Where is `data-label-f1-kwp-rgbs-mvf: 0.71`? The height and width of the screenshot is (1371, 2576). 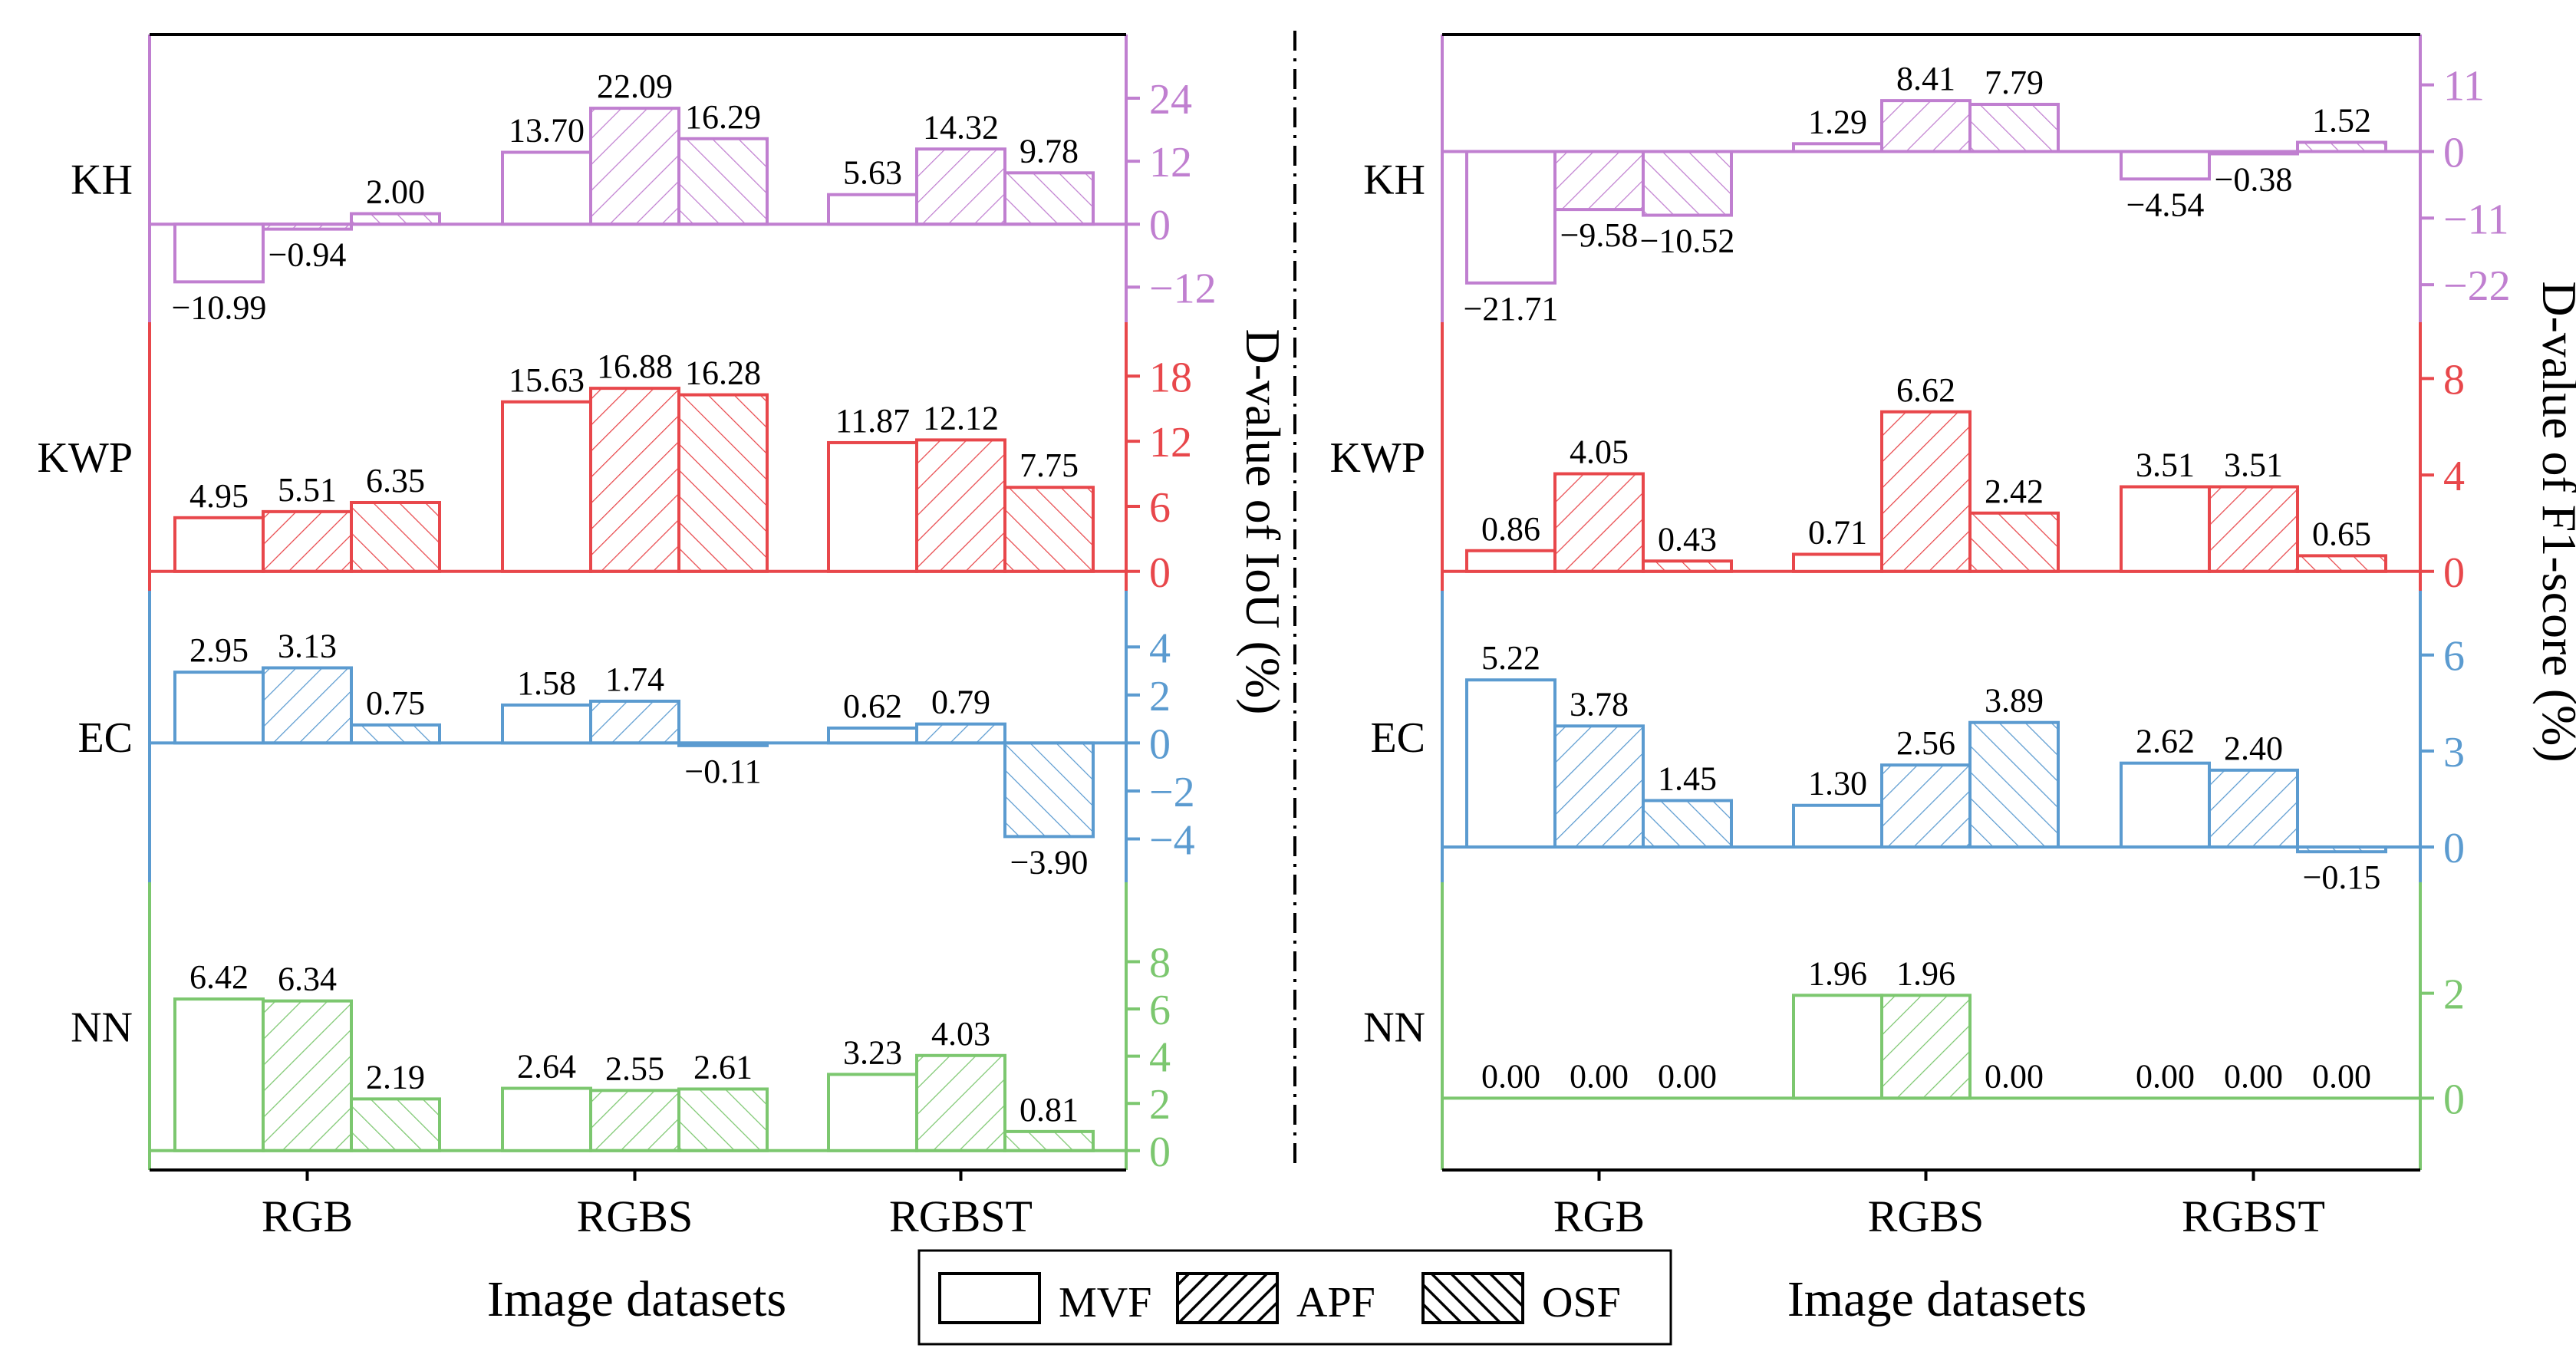 data-label-f1-kwp-rgbs-mvf: 0.71 is located at coordinates (1837, 532).